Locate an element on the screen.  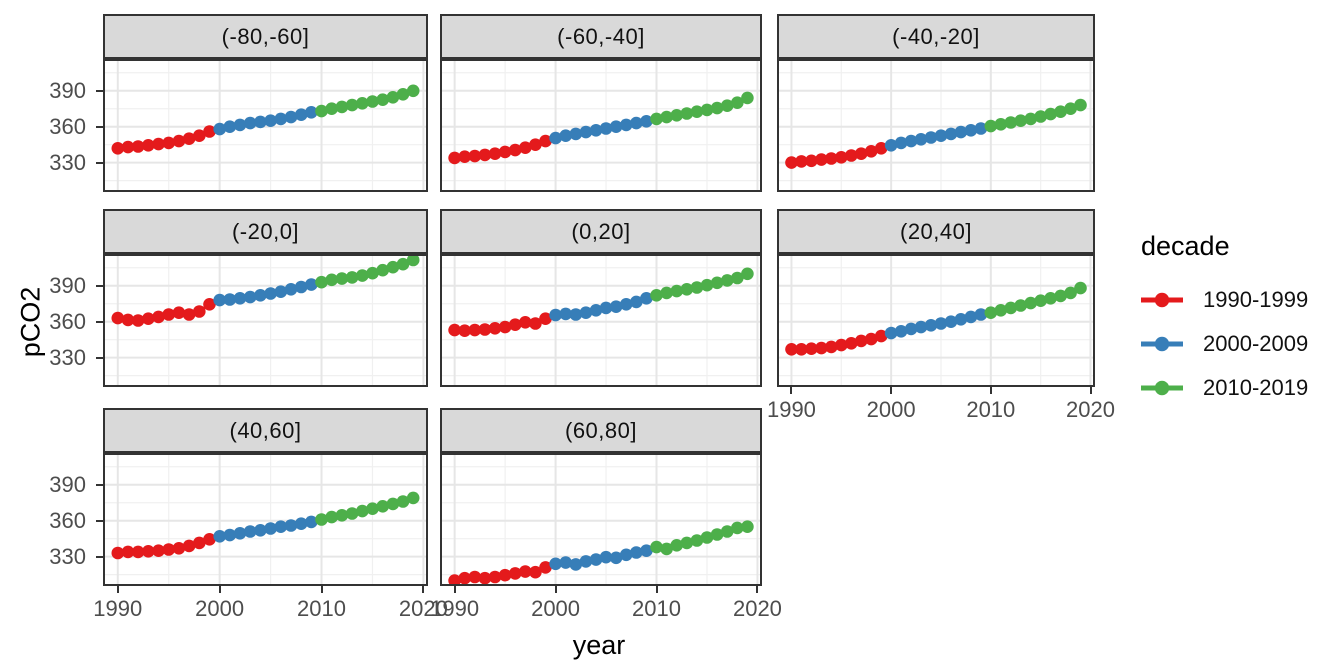
y-axis-title: pCO2 is located at coordinates (30, 322).